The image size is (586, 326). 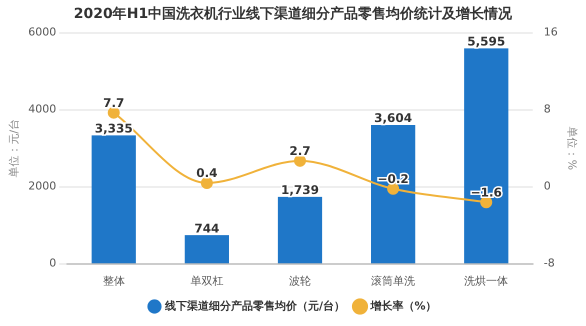 What do you see at coordinates (547, 109) in the screenshot?
I see `y2-tick-label: 8` at bounding box center [547, 109].